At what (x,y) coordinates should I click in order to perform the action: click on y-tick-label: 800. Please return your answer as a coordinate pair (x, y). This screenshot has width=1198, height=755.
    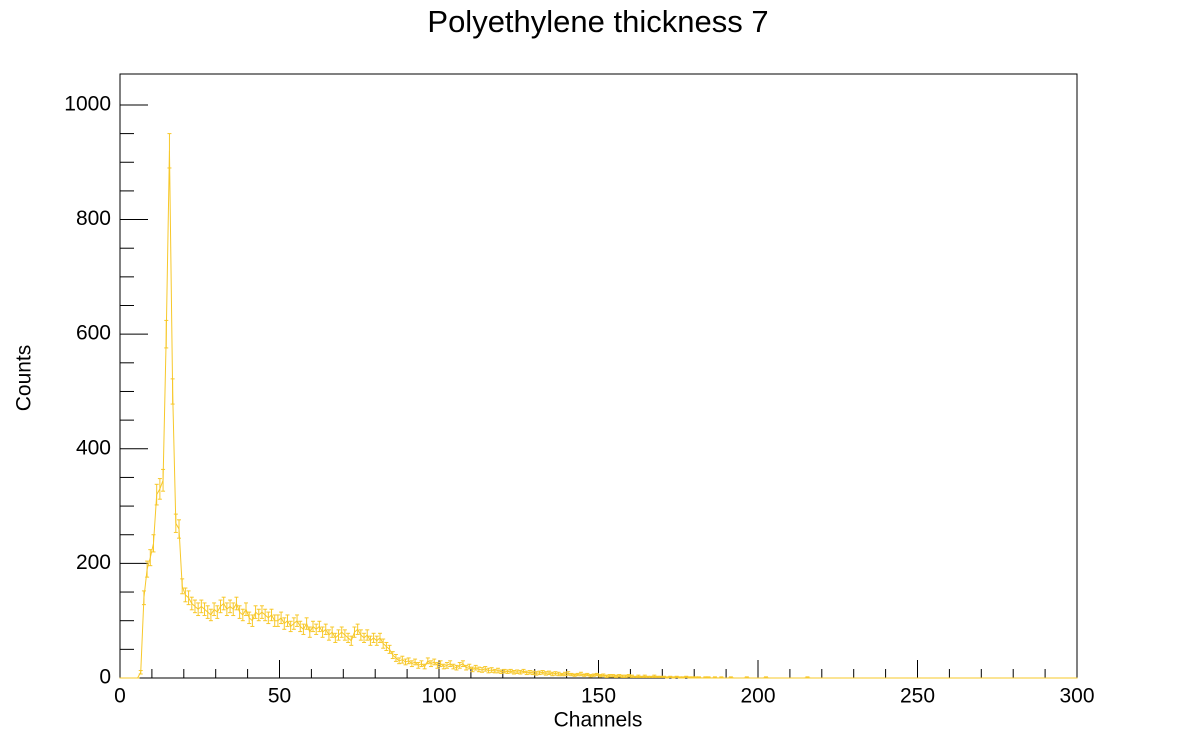
    Looking at the image, I should click on (93, 218).